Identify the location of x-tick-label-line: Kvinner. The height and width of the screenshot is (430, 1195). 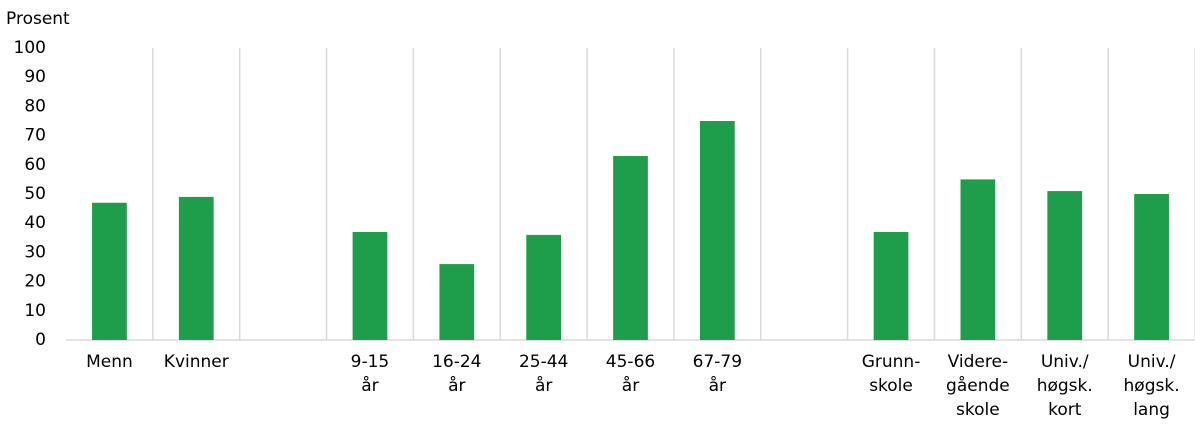
(196, 362).